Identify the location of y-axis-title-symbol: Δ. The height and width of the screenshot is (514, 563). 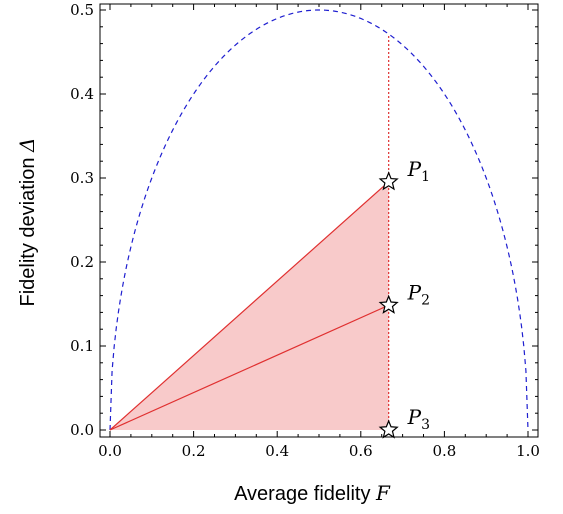
(27, 145).